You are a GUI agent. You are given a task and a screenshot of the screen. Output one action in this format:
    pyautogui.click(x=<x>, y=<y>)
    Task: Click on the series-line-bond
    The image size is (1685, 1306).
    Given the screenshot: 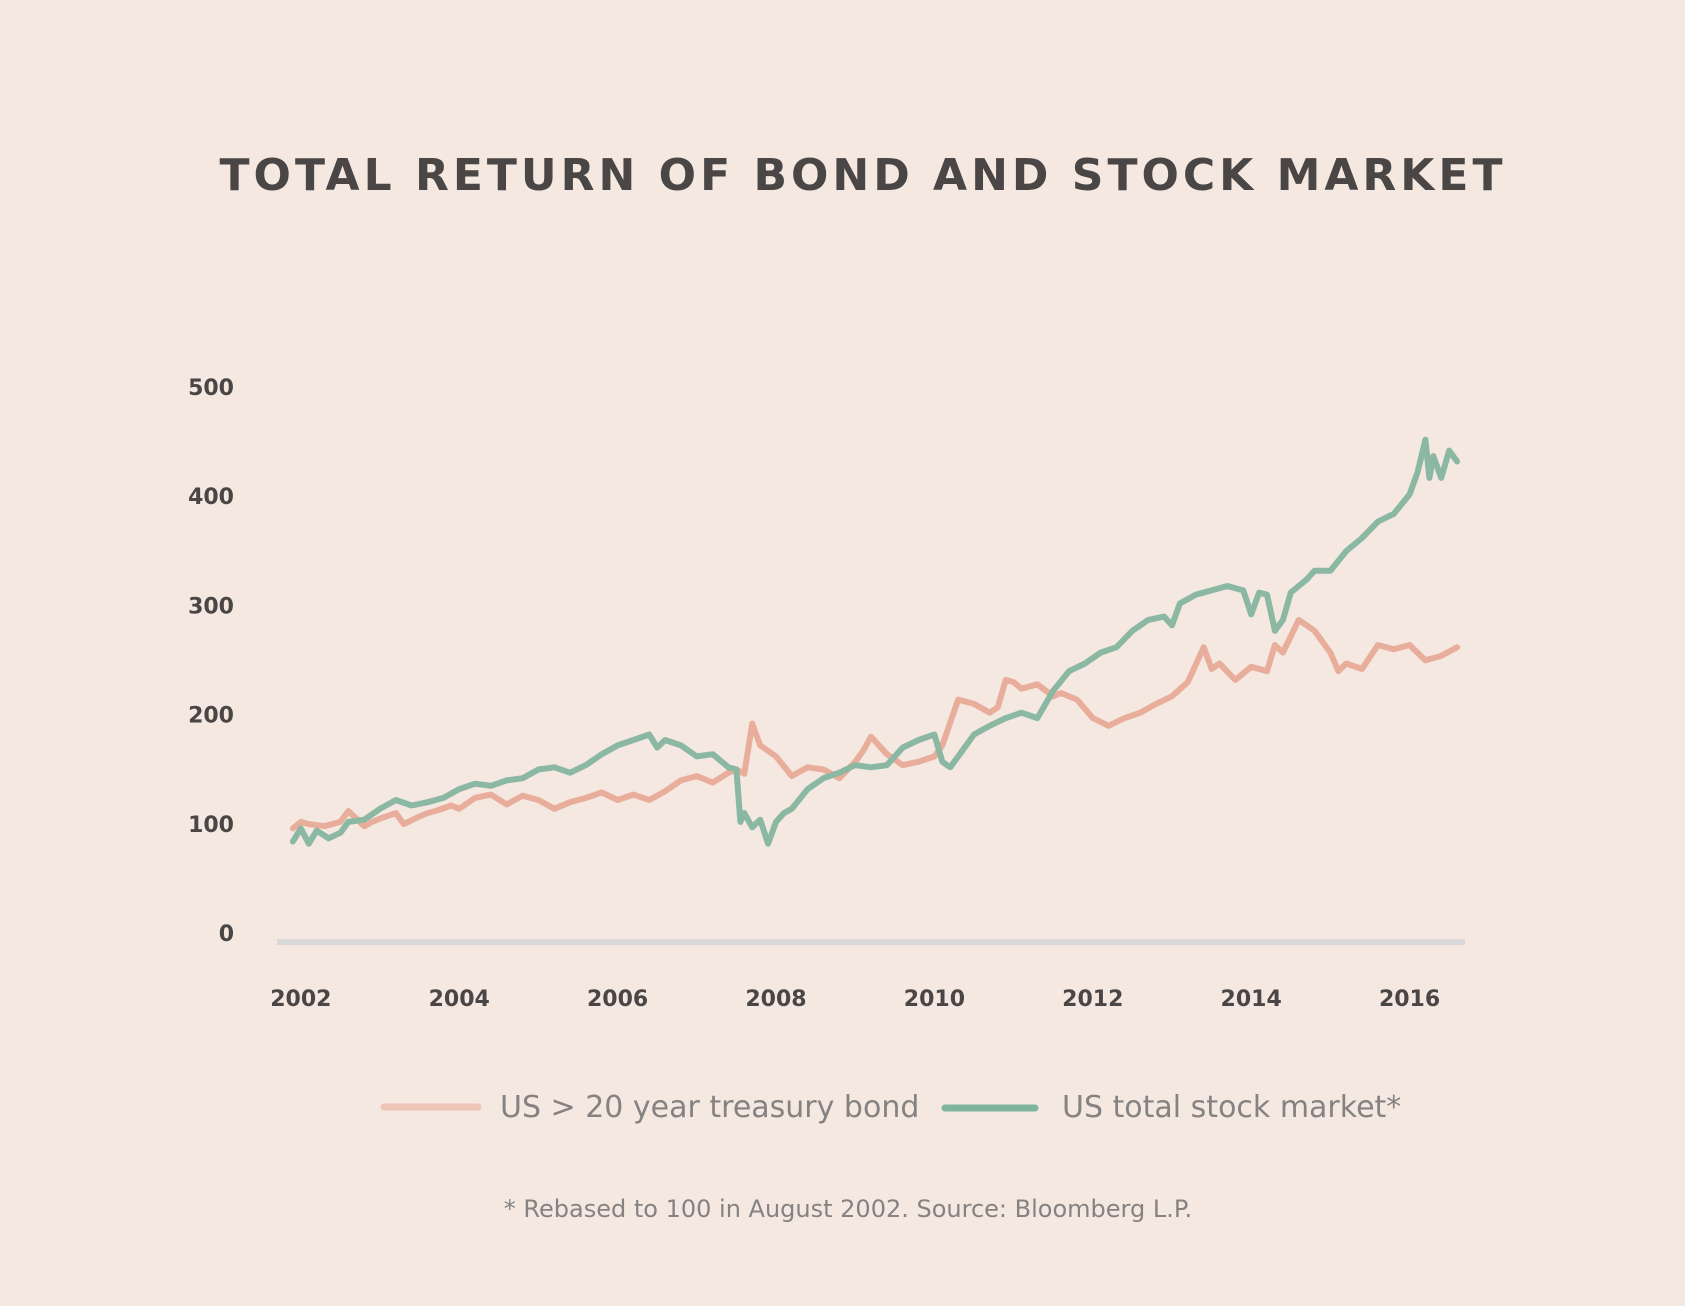 What is the action you would take?
    pyautogui.click(x=875, y=724)
    